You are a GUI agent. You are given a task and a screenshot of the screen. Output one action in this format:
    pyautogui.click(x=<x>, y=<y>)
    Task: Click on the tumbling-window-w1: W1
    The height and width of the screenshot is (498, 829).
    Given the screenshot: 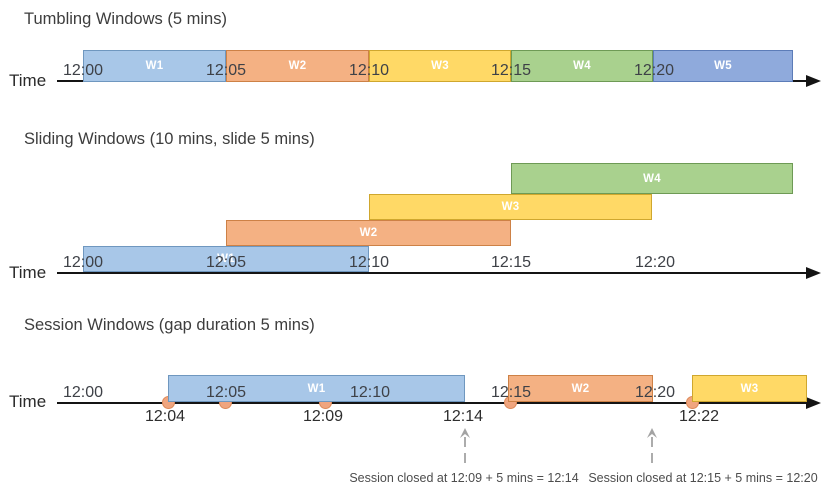 What is the action you would take?
    pyautogui.click(x=154, y=66)
    